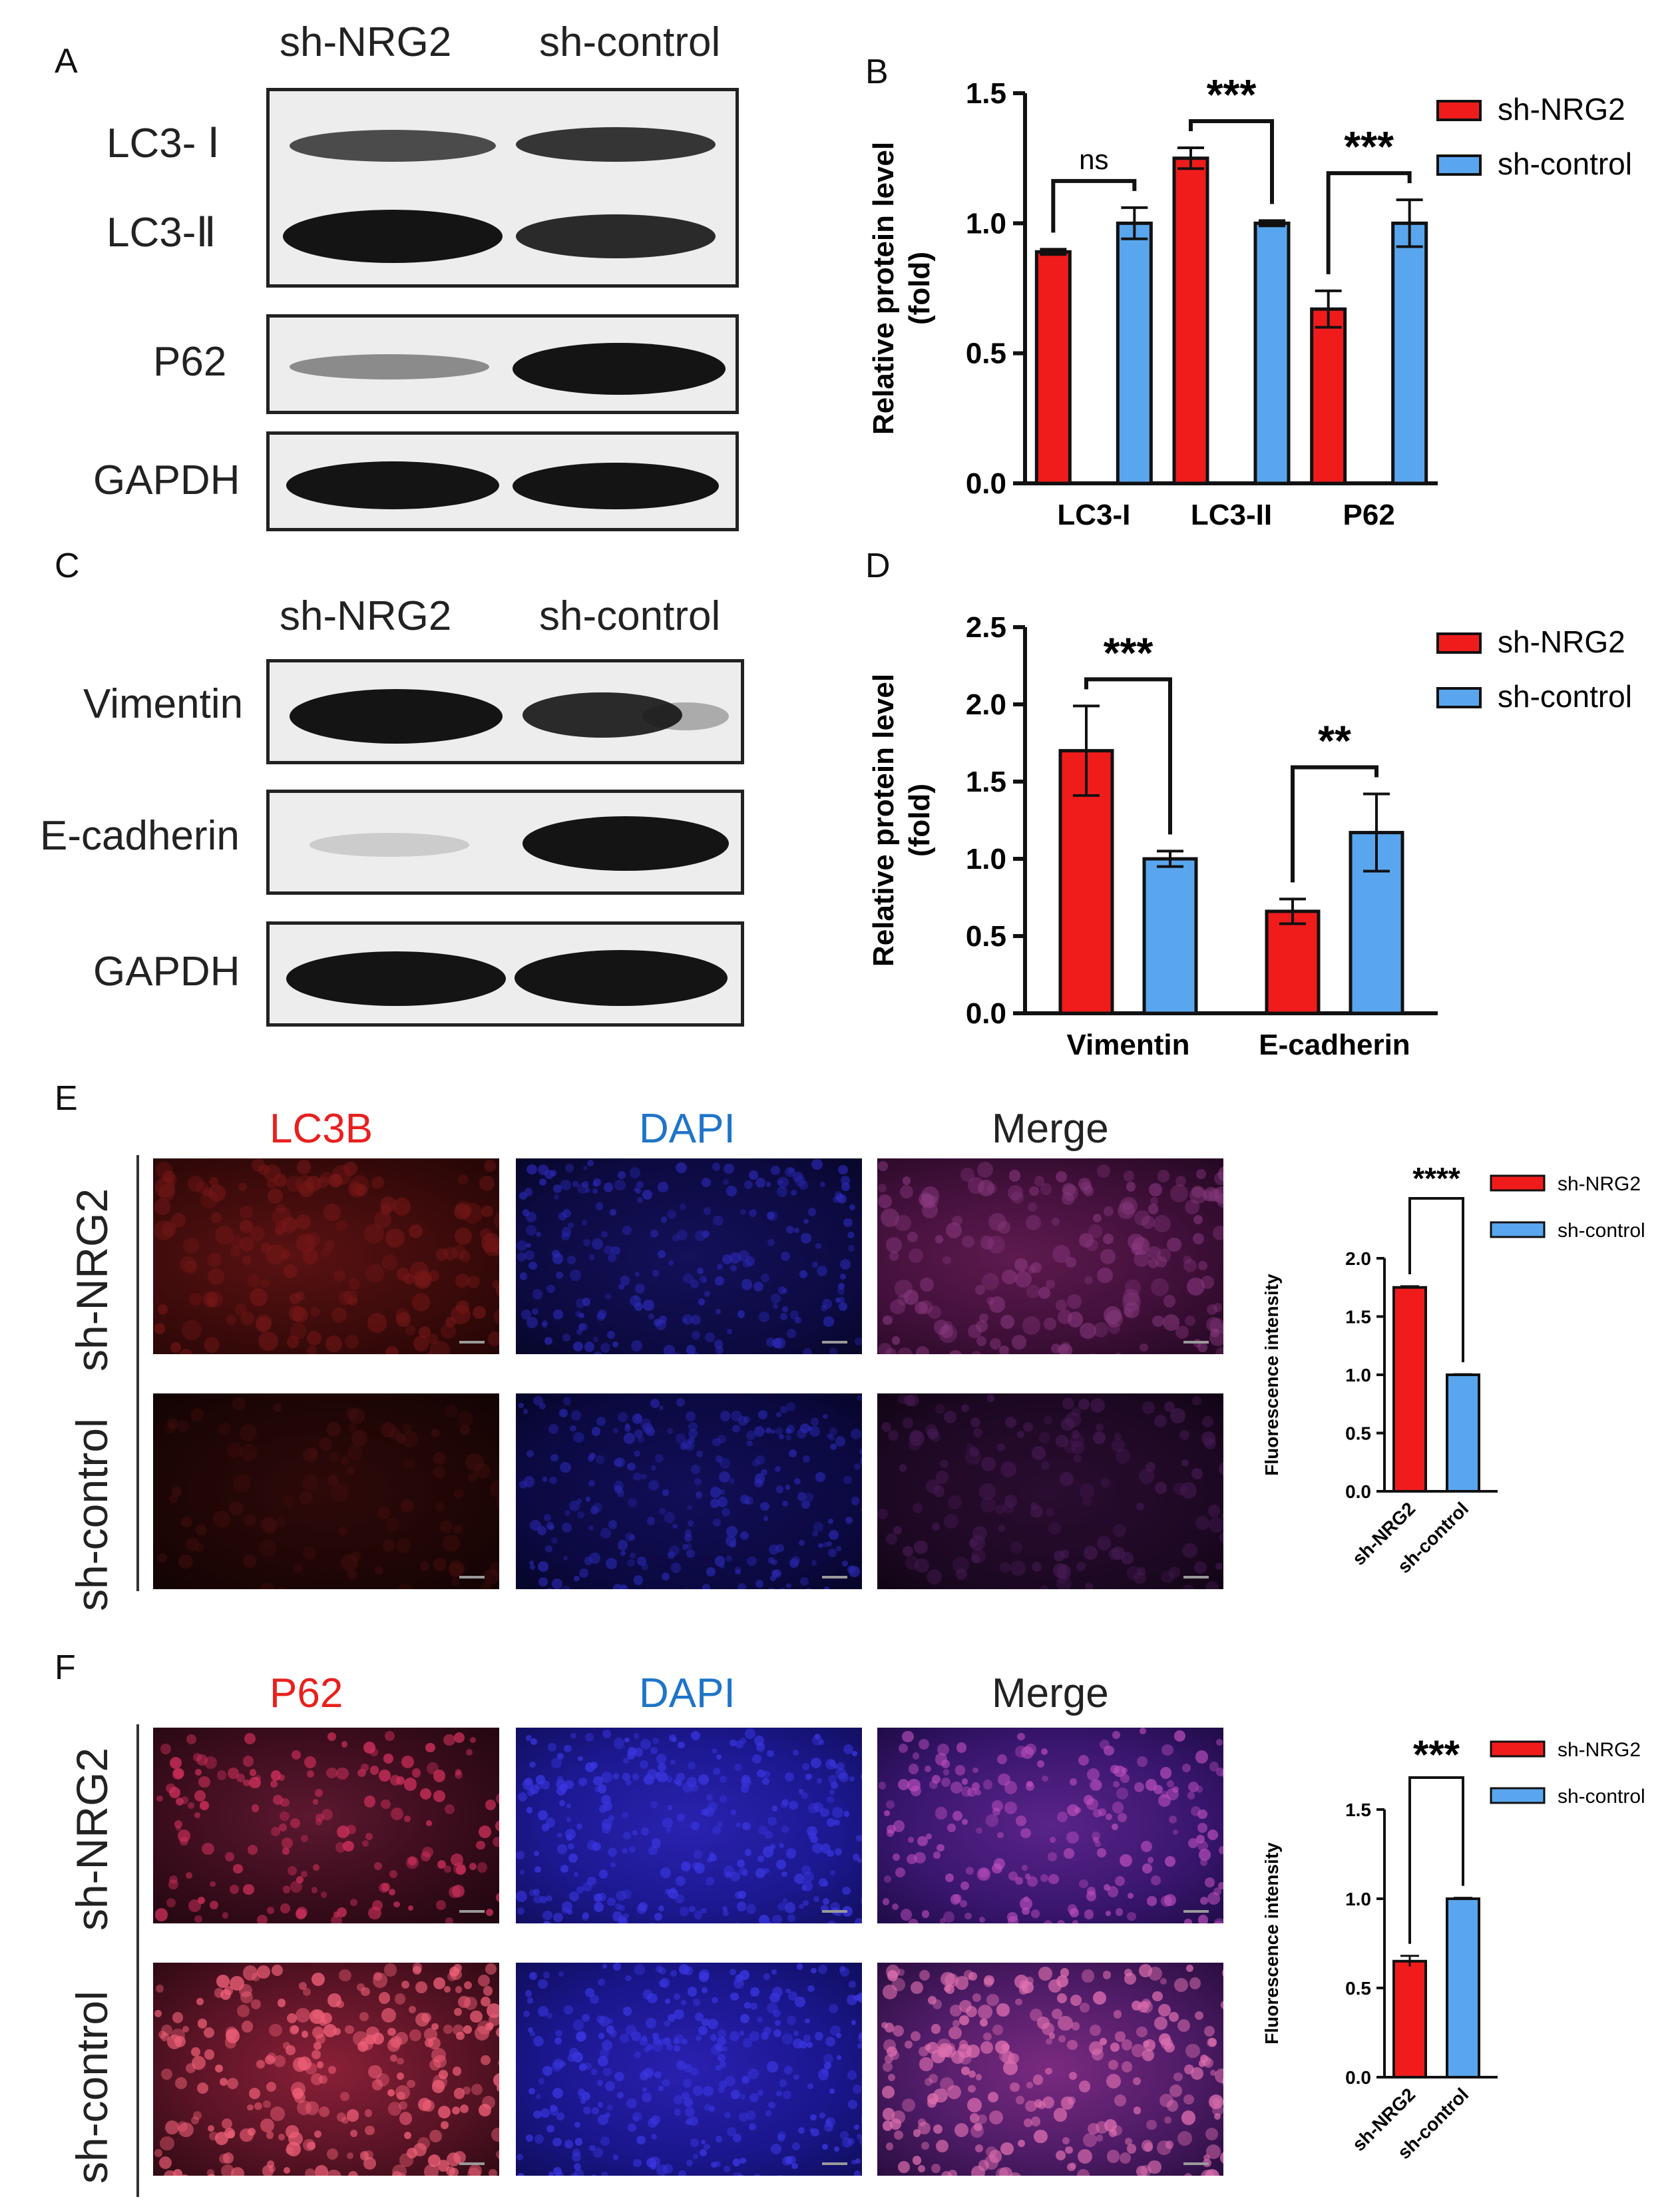  I want to click on e-divider, so click(137, 1373).